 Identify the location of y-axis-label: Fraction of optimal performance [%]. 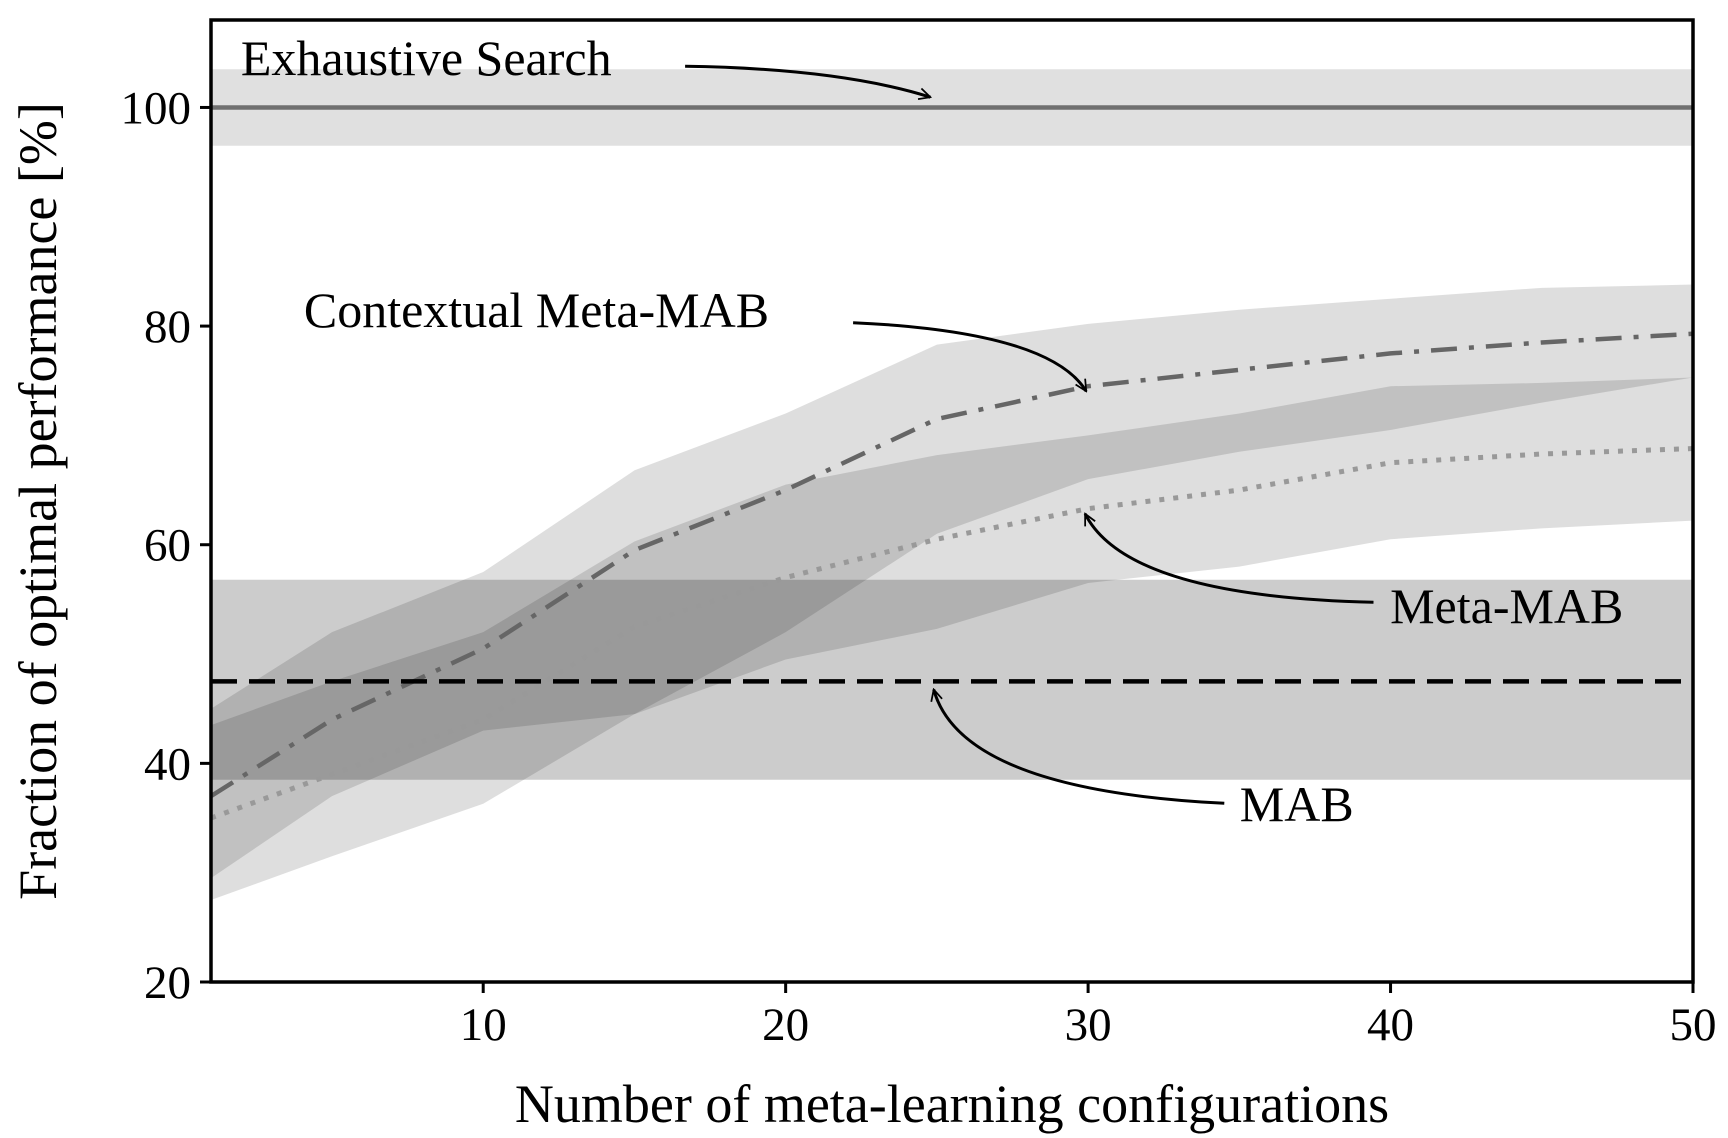
(38, 501).